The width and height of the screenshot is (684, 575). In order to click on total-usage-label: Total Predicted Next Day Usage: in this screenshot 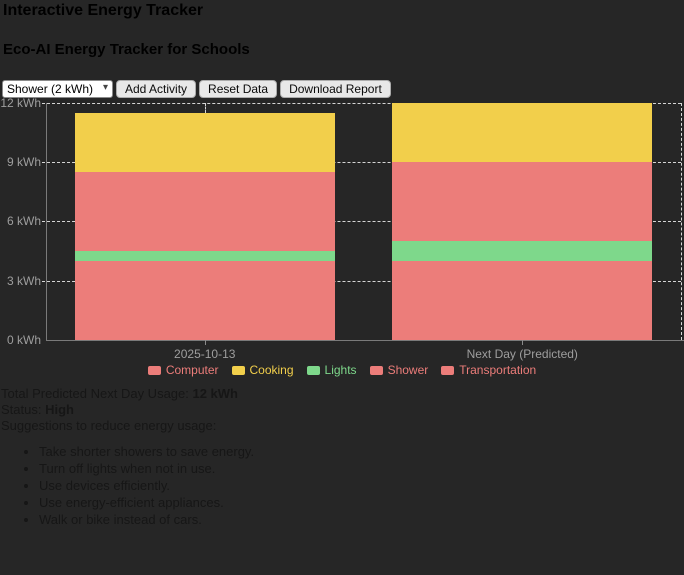, I will do `click(97, 393)`.